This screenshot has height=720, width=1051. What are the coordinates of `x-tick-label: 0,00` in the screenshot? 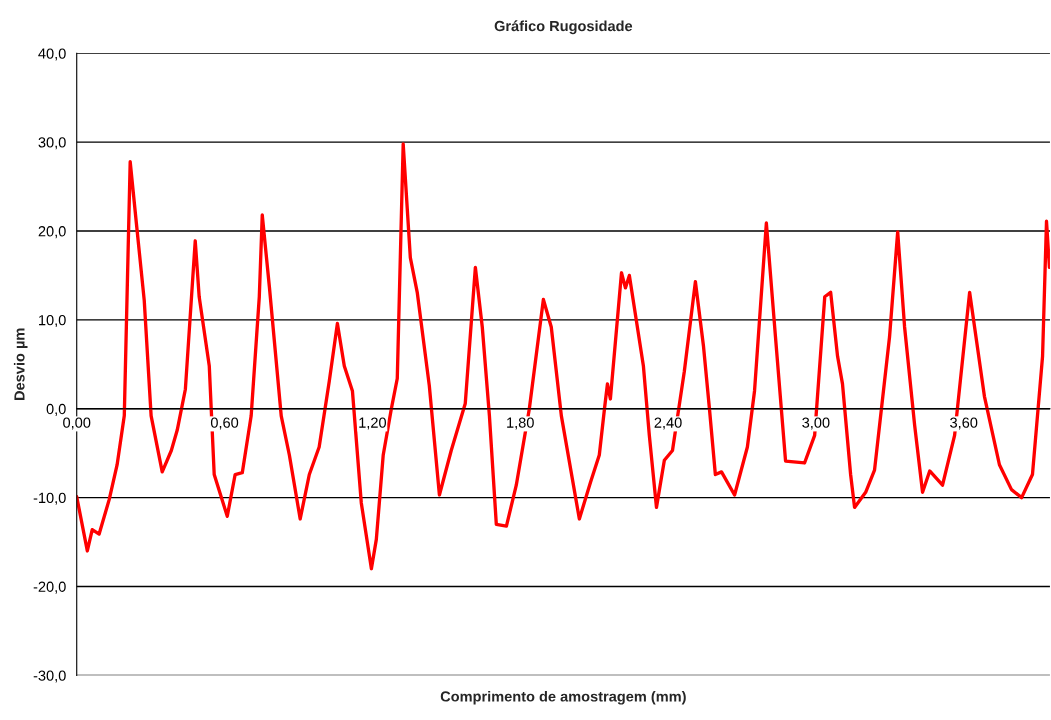 It's located at (77, 423).